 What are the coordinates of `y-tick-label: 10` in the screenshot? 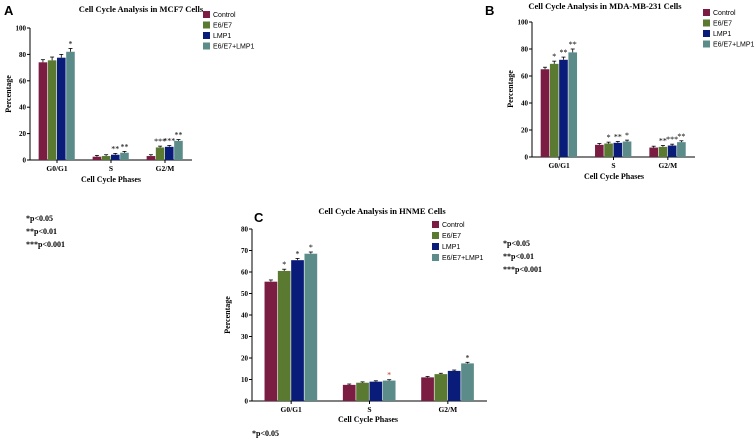 It's located at (245, 380).